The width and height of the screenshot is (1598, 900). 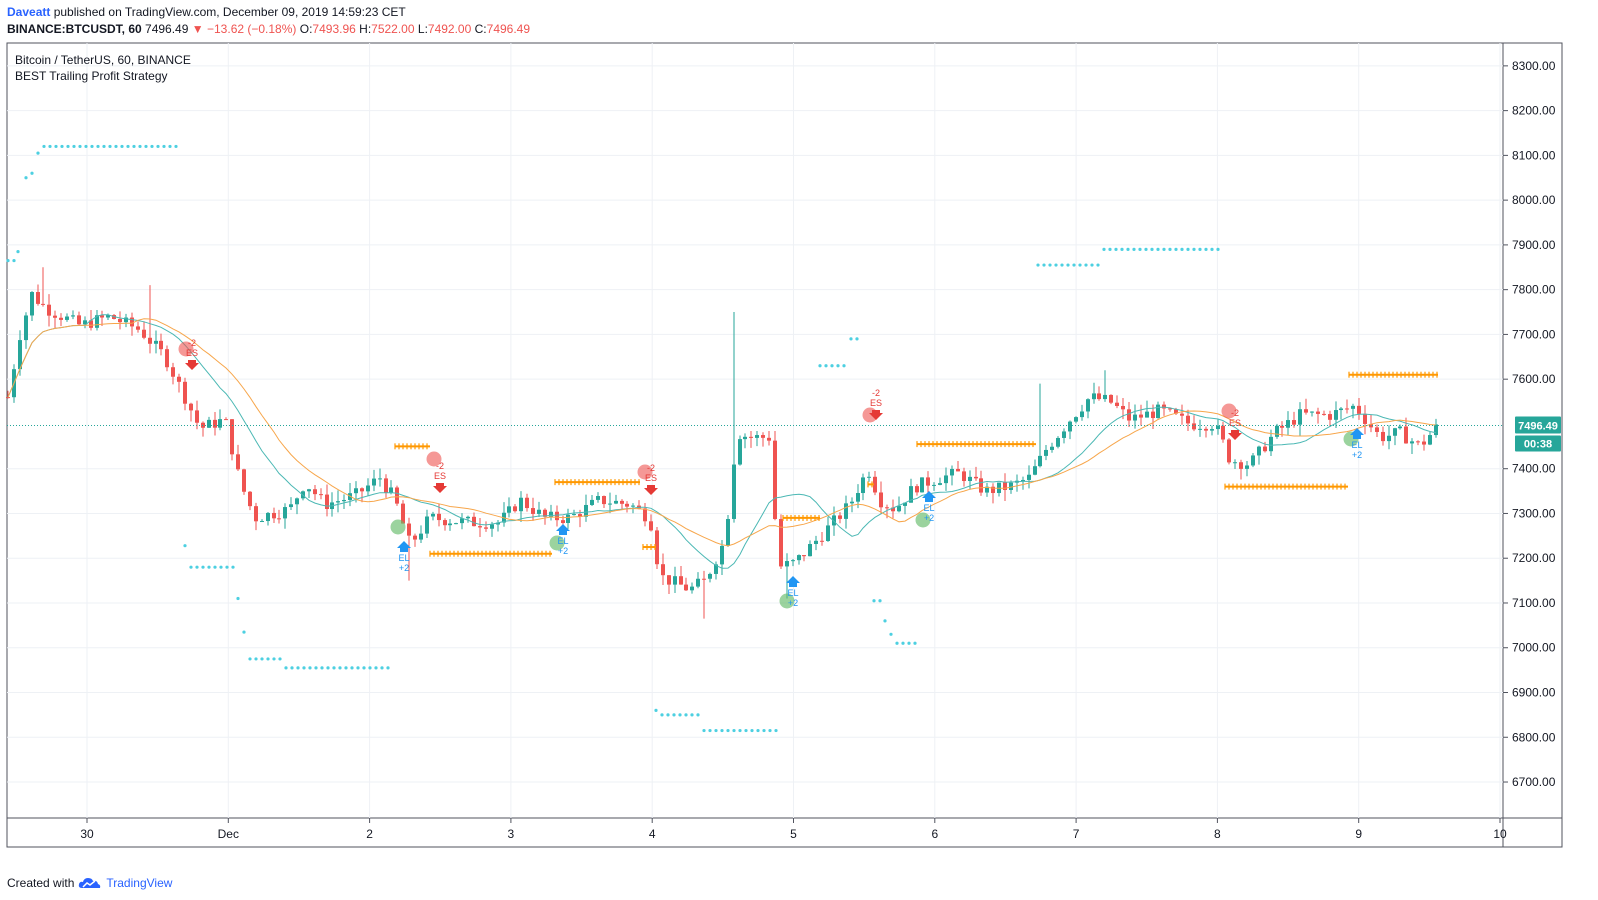 I want to click on strategy-legend: BEST Trailing Profit Strategy, so click(x=91, y=76).